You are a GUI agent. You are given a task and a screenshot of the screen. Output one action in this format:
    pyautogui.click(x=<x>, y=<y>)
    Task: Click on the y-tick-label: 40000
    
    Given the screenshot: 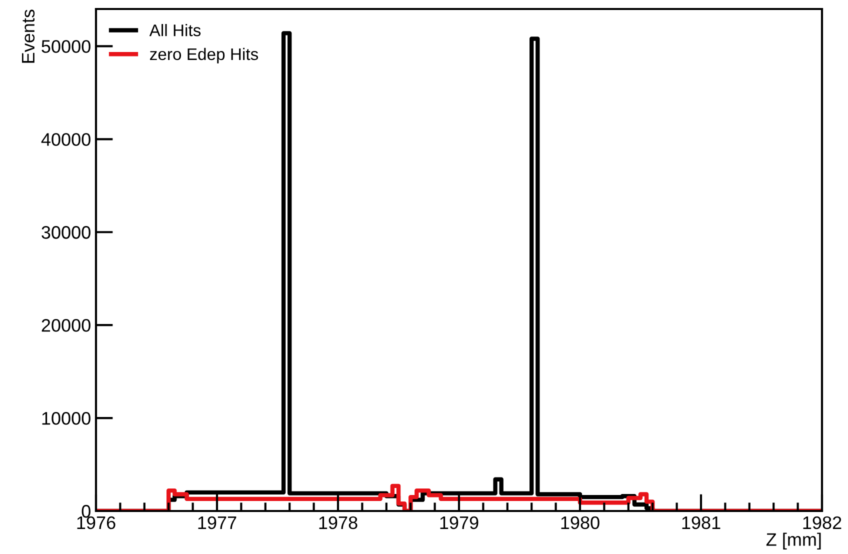 What is the action you would take?
    pyautogui.click(x=65, y=139)
    